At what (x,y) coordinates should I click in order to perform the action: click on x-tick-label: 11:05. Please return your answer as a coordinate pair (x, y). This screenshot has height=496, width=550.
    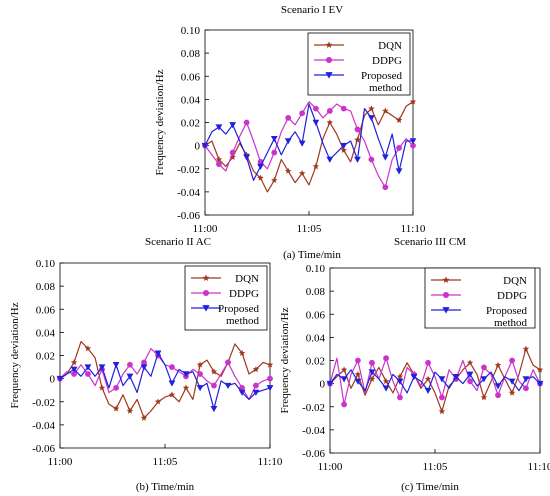
    Looking at the image, I should click on (165, 462).